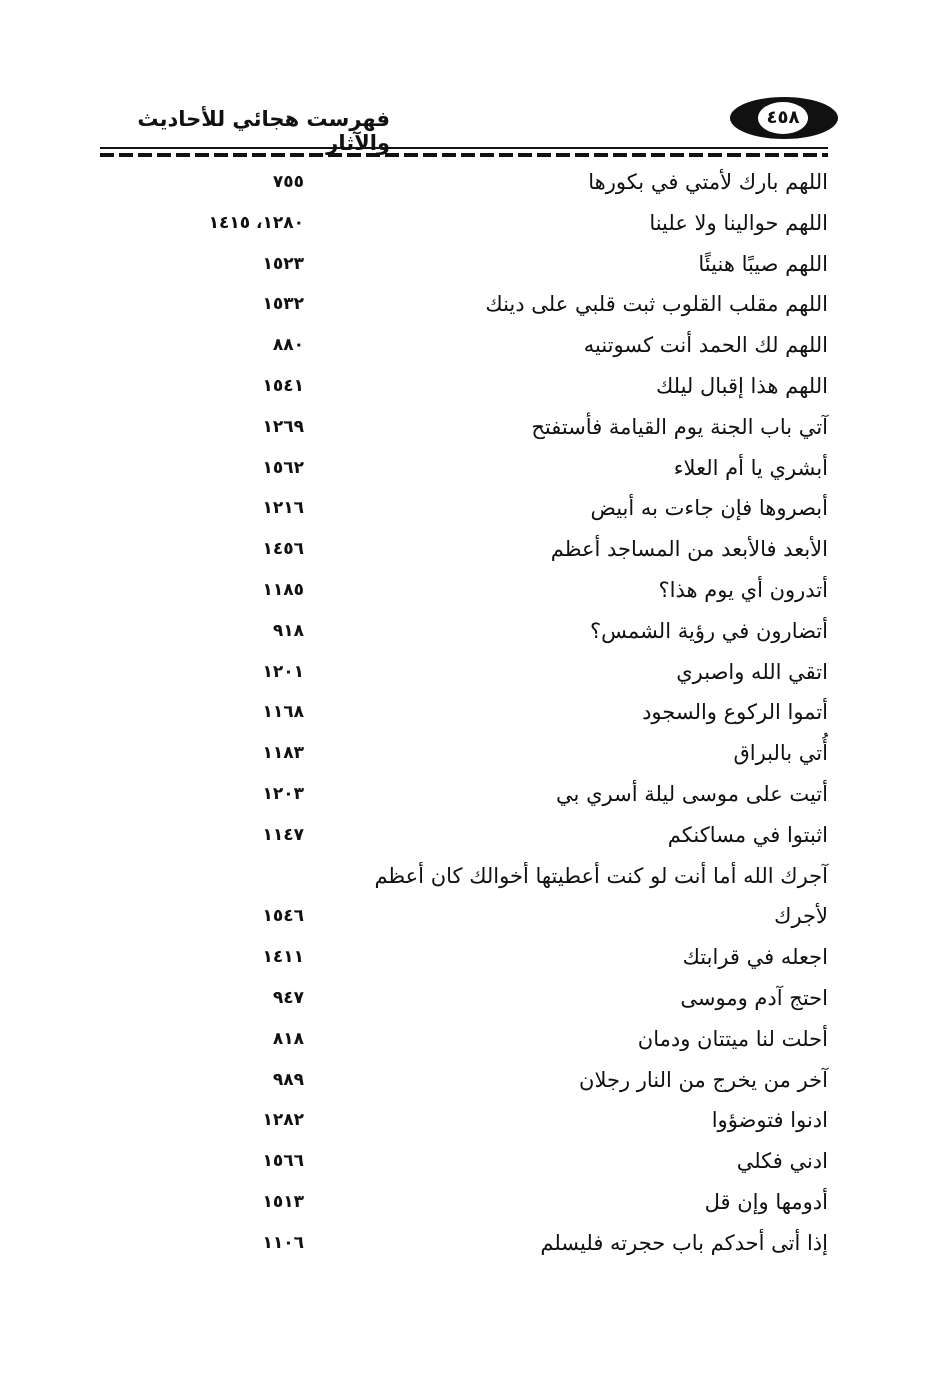  I want to click on index-entry: أتموا الركوع والسجود ١١٦٨, so click(472, 716).